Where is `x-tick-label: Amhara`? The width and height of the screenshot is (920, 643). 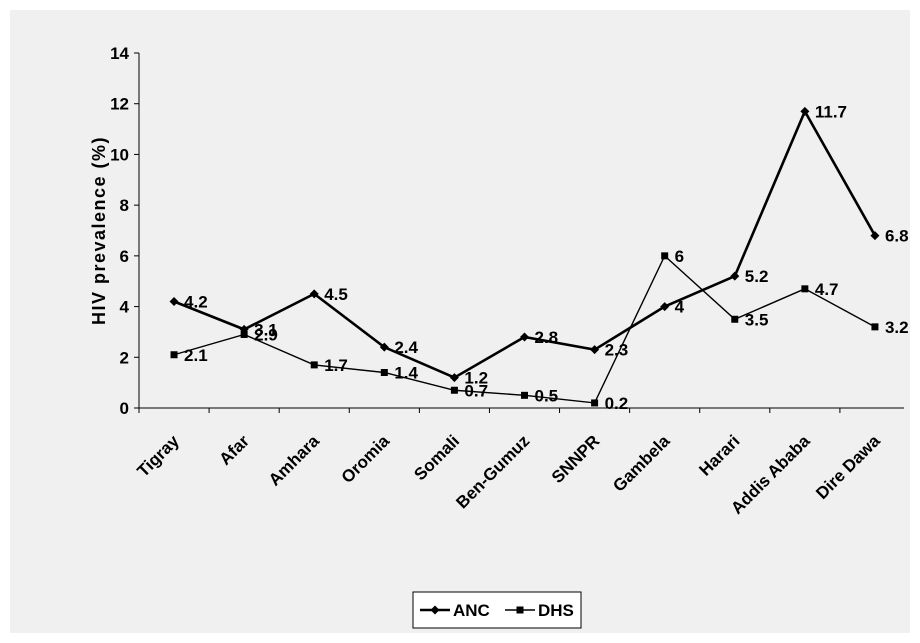 x-tick-label: Amhara is located at coordinates (294, 460).